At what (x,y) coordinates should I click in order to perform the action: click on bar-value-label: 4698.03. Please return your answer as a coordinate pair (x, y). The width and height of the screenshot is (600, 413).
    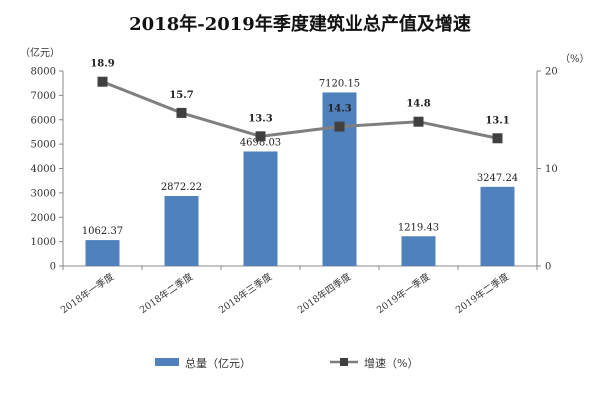
    Looking at the image, I should click on (260, 142).